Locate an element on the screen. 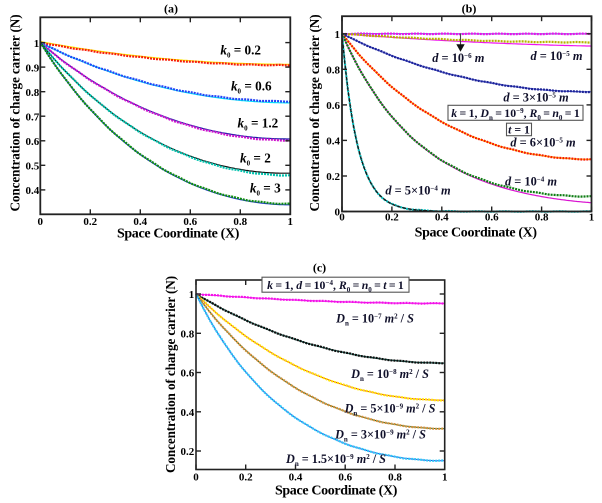 Image resolution: width=602 pixels, height=503 pixels. svg-text: t = 1 is located at coordinates (519, 129).